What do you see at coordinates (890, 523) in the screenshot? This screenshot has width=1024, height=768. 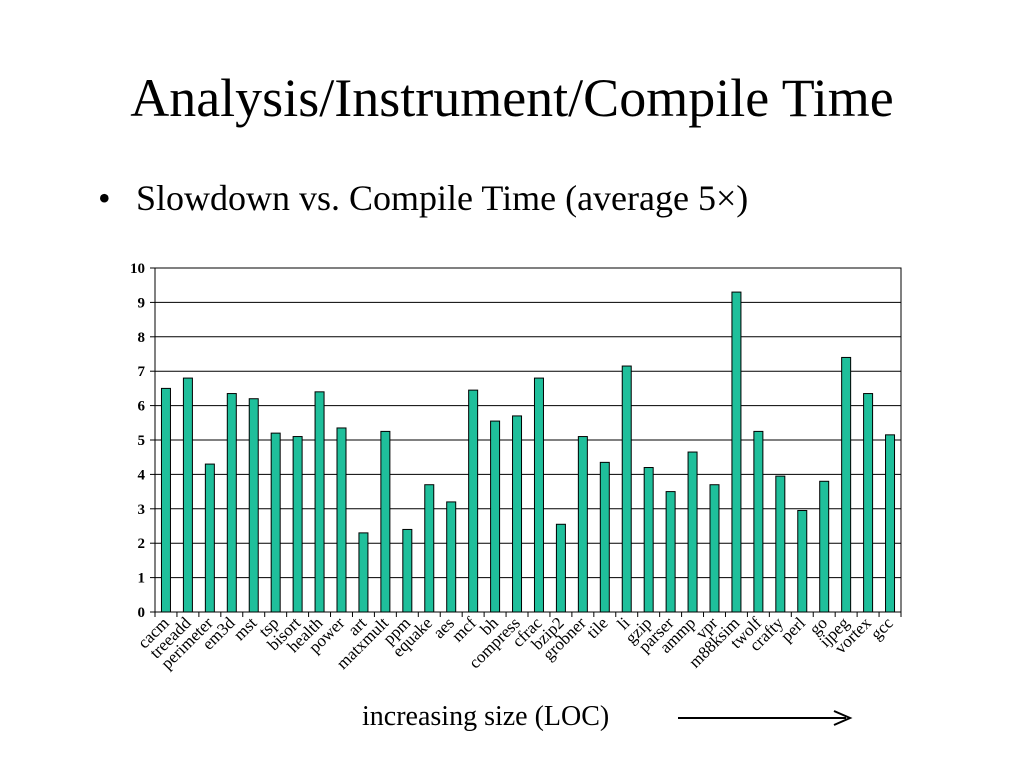 I see `bar-gcc` at bounding box center [890, 523].